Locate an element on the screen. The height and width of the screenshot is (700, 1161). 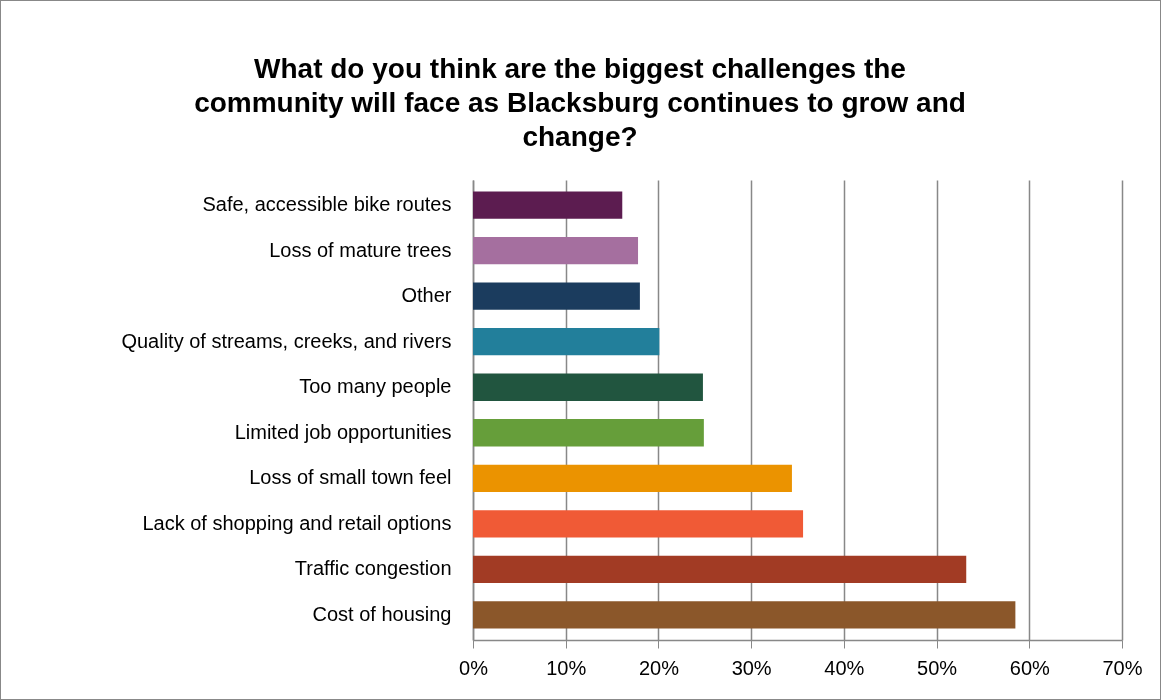
y-tick-label: Loss of mature trees is located at coordinates (360, 249).